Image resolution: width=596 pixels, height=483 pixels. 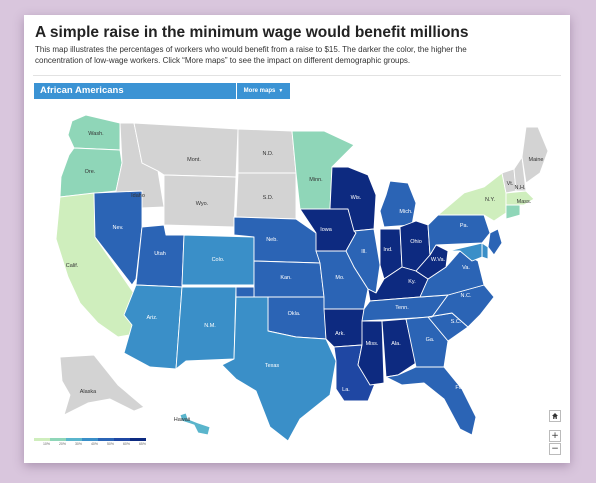 What do you see at coordinates (46, 444) in the screenshot?
I see `legend-tick: 10%` at bounding box center [46, 444].